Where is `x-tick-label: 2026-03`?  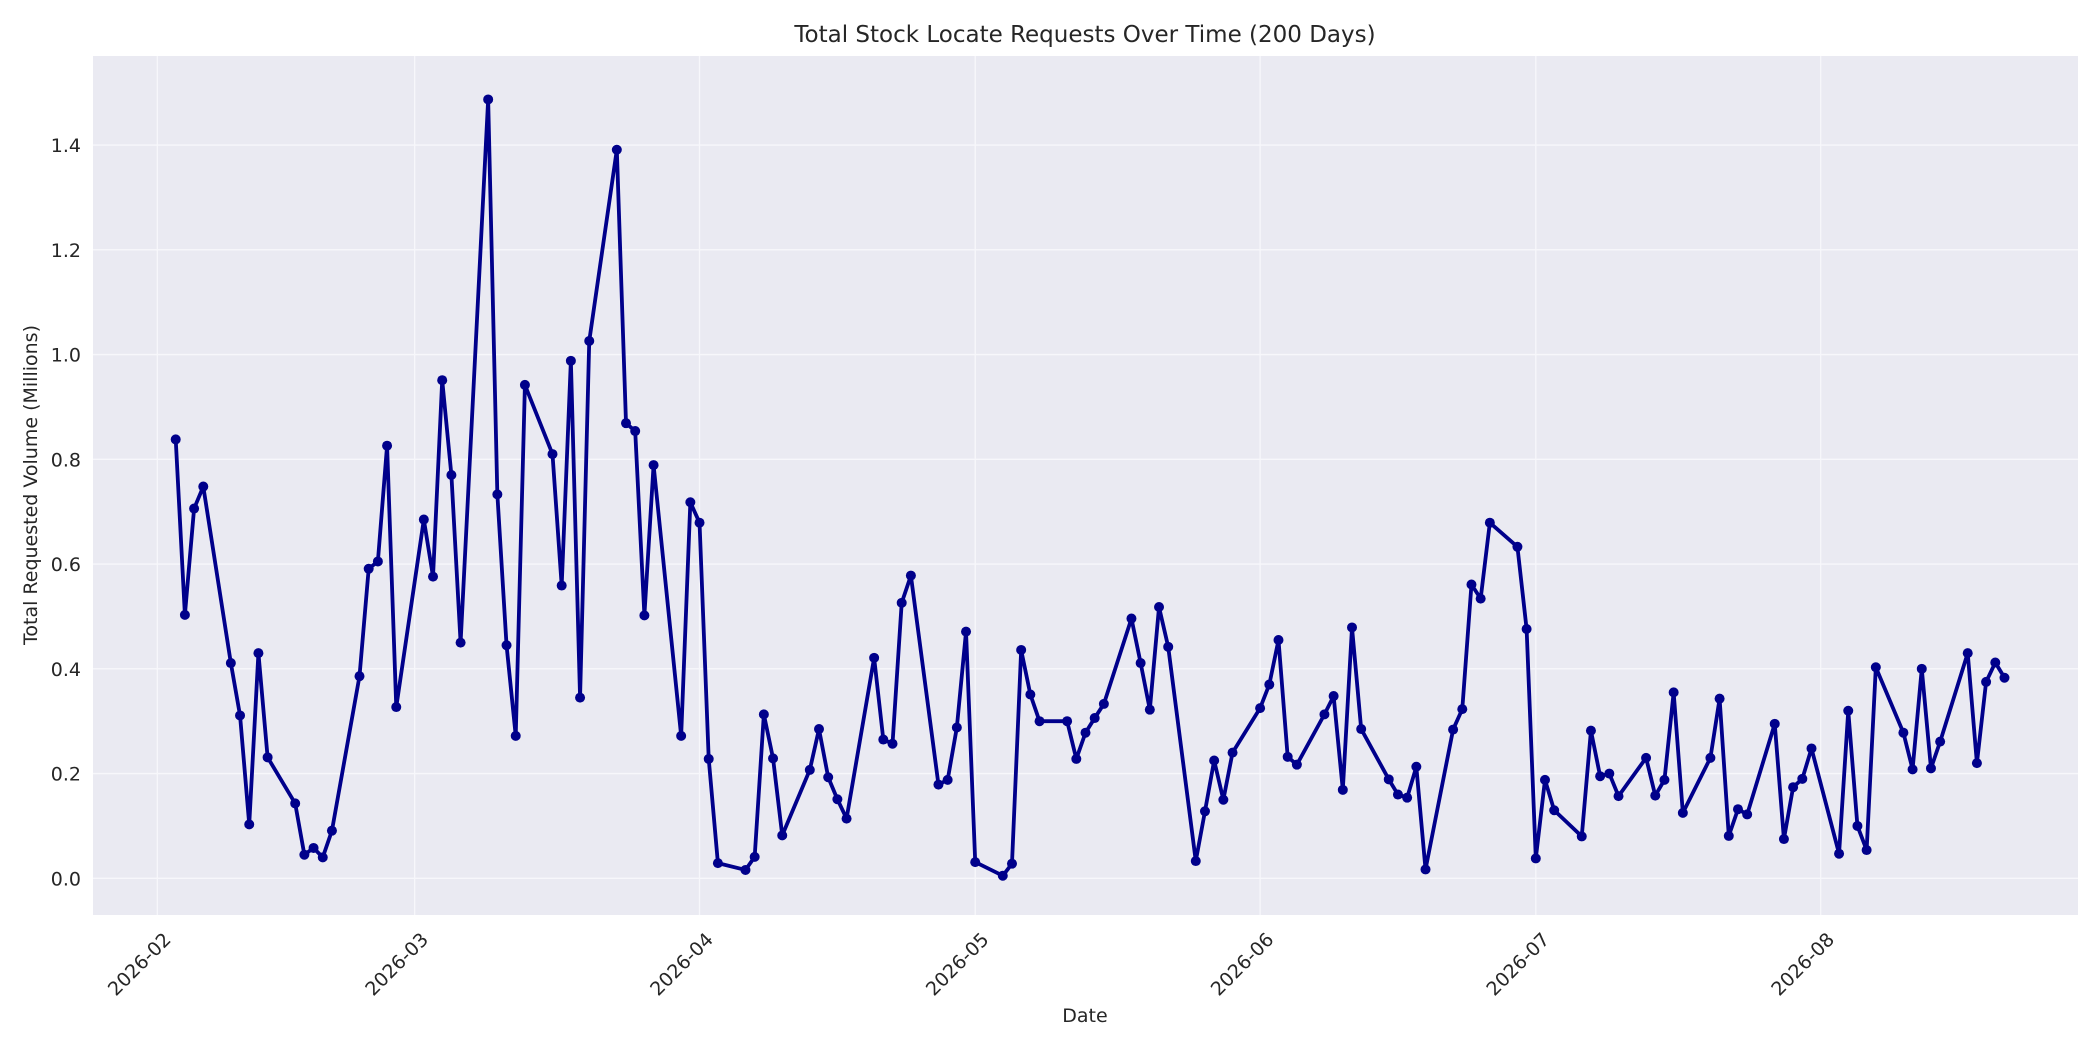
x-tick-label: 2026-03 is located at coordinates (397, 965).